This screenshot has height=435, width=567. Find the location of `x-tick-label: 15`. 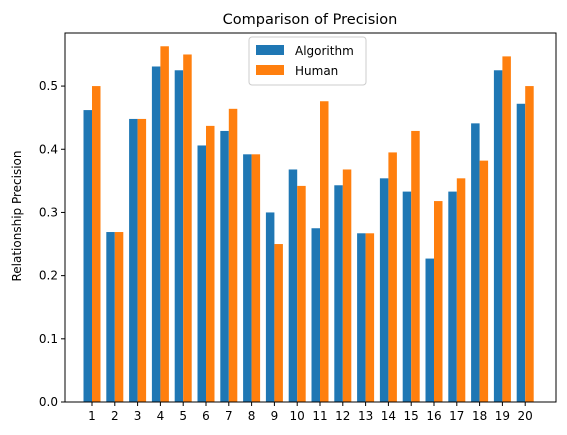

x-tick-label: 15 is located at coordinates (411, 416).